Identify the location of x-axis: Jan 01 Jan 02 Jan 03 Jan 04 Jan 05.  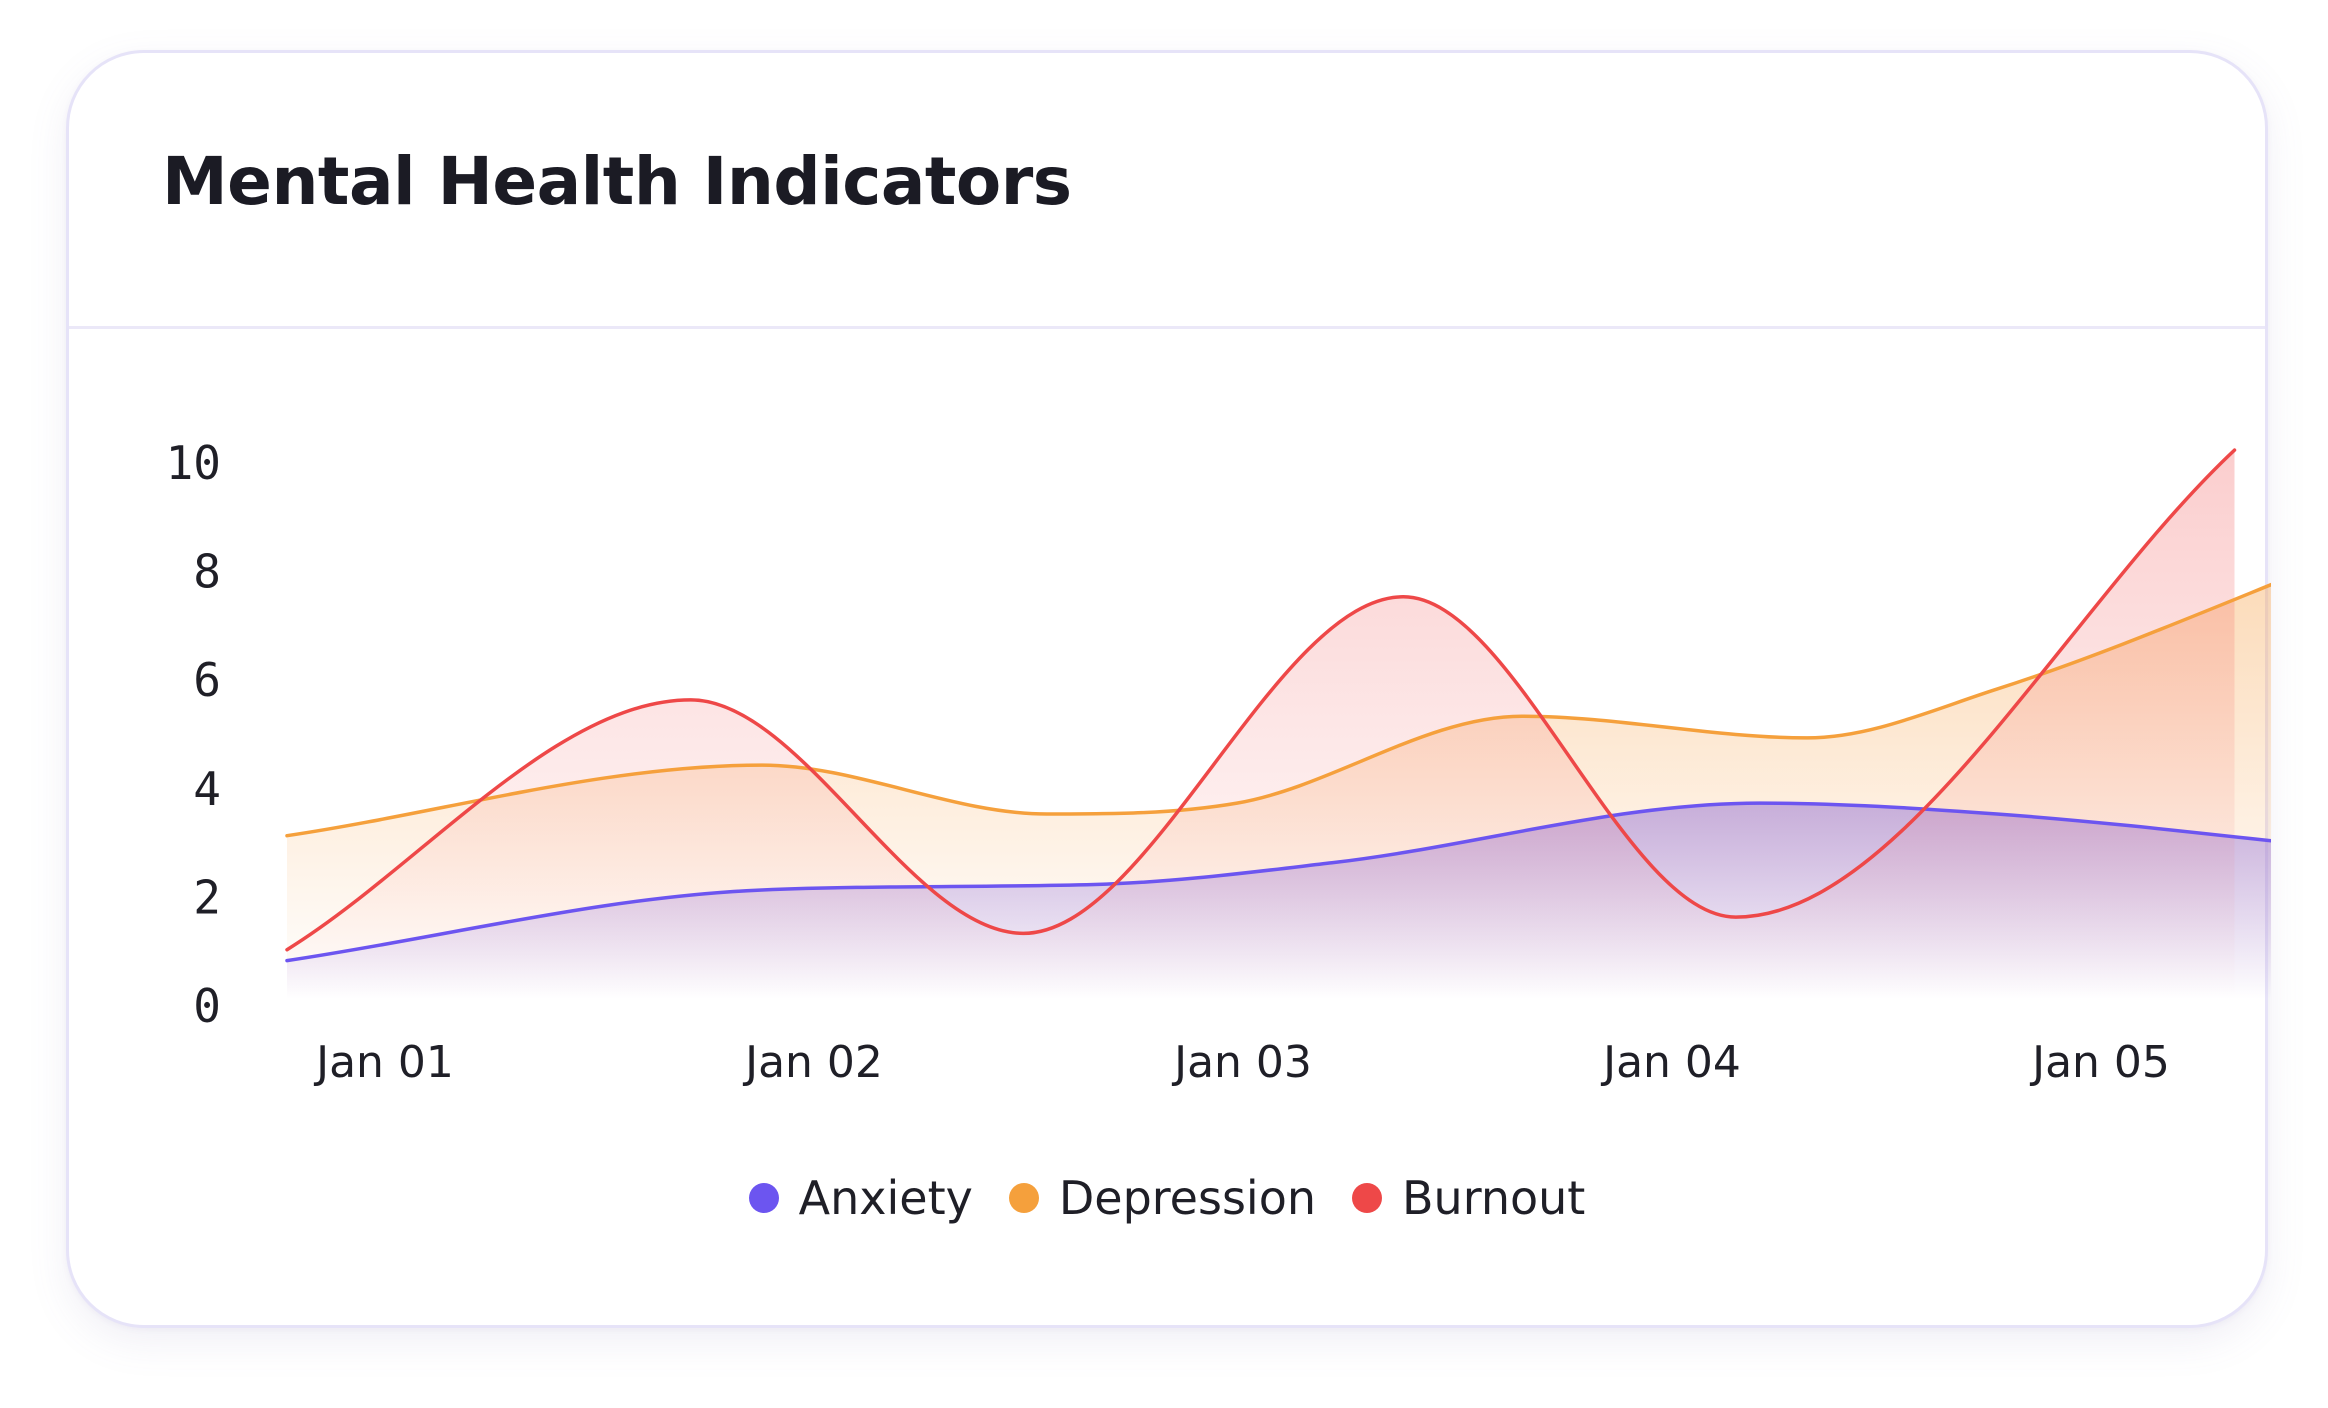
(1241, 1062).